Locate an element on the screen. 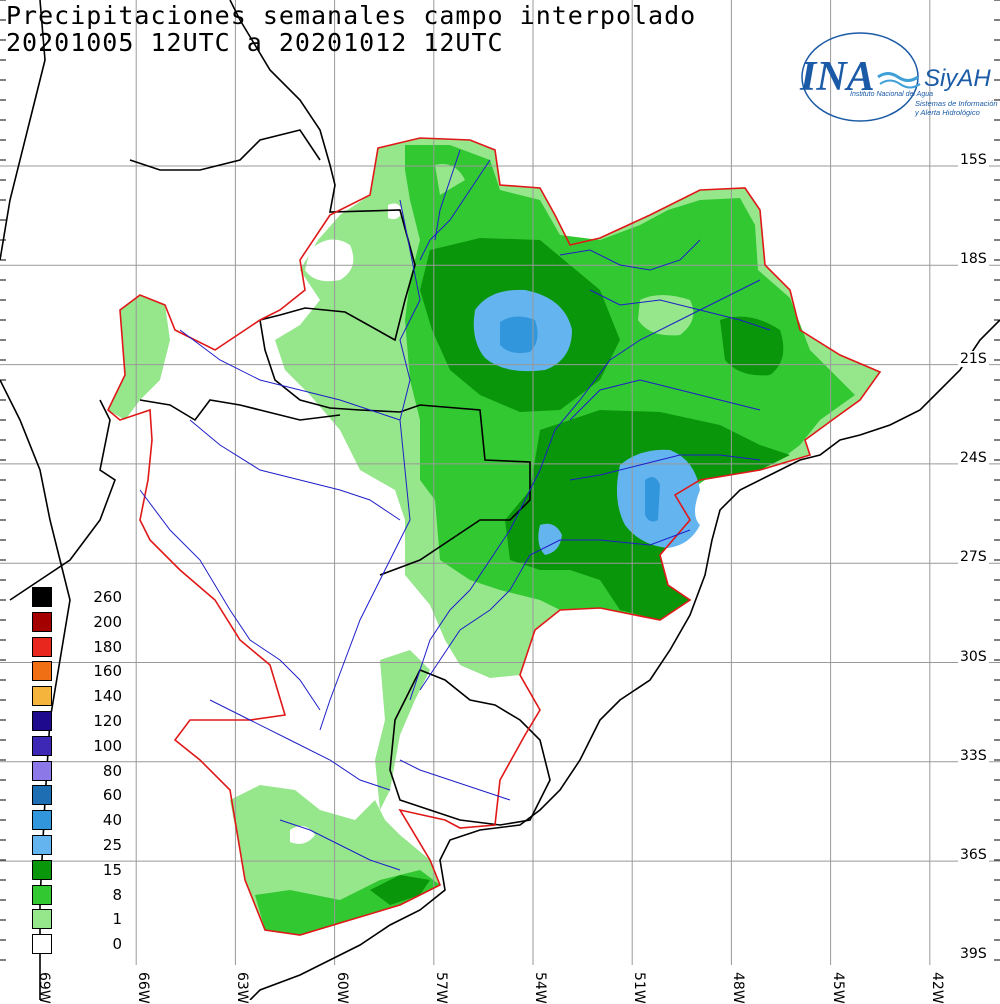 The image size is (1000, 1004). longitude-label: 45W is located at coordinates (837, 988).